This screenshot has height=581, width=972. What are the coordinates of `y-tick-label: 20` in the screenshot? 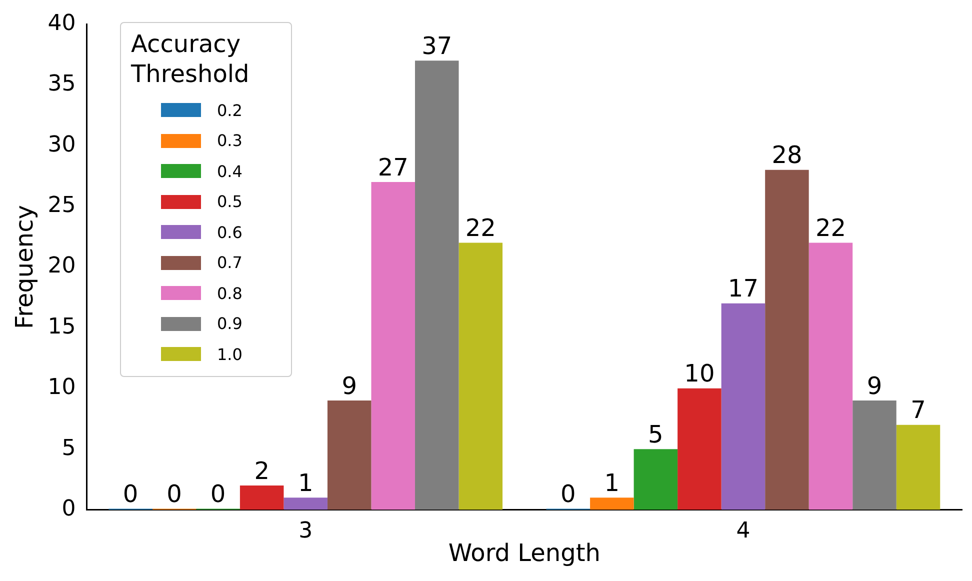 It's located at (62, 266).